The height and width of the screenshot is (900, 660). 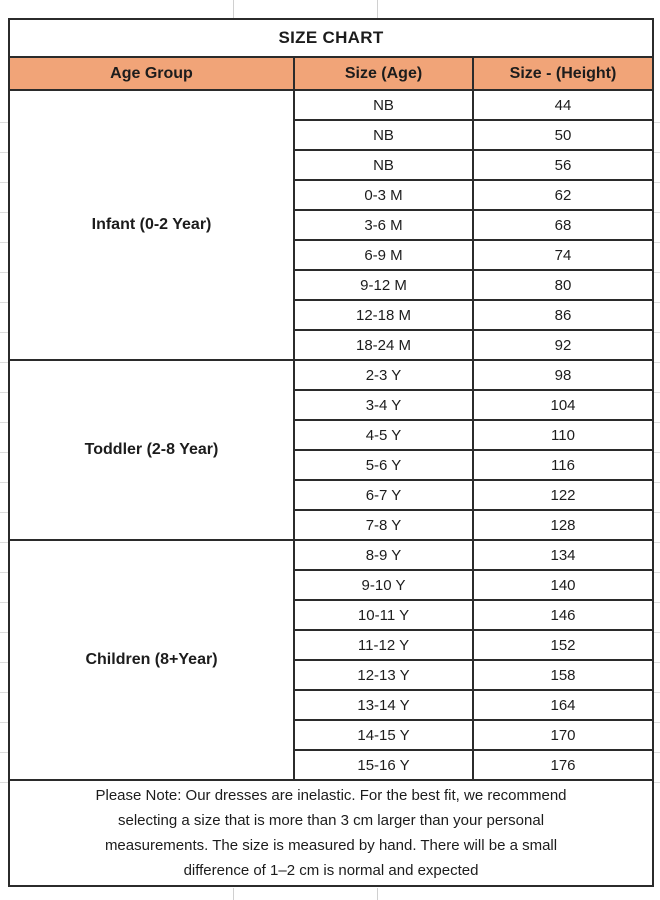 I want to click on column-header-size-height: Size - (Height), so click(x=563, y=73).